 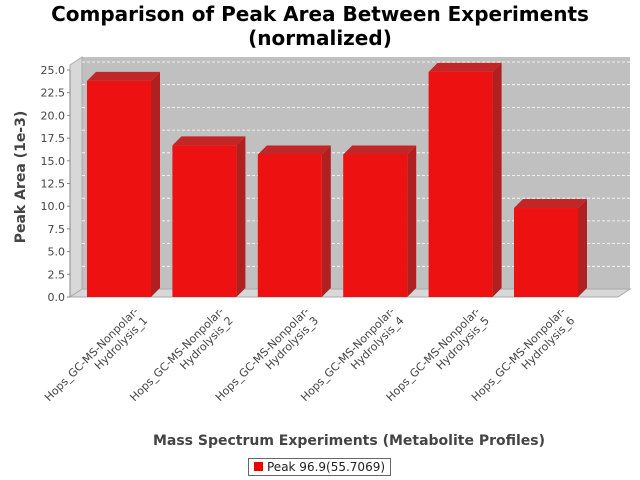 I want to click on y-tick-label: 7.5, so click(x=57, y=229).